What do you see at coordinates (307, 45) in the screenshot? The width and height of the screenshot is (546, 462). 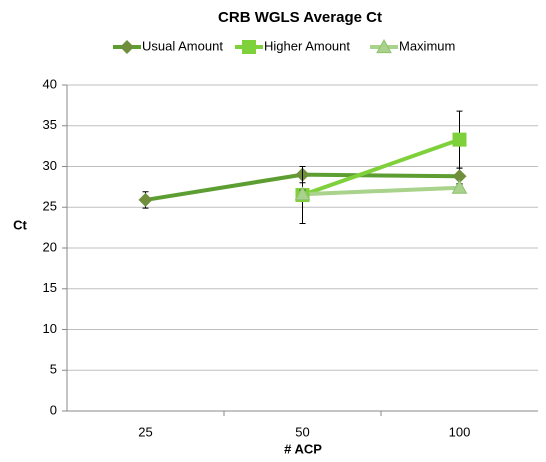 I see `legend-label: Higher Amount` at bounding box center [307, 45].